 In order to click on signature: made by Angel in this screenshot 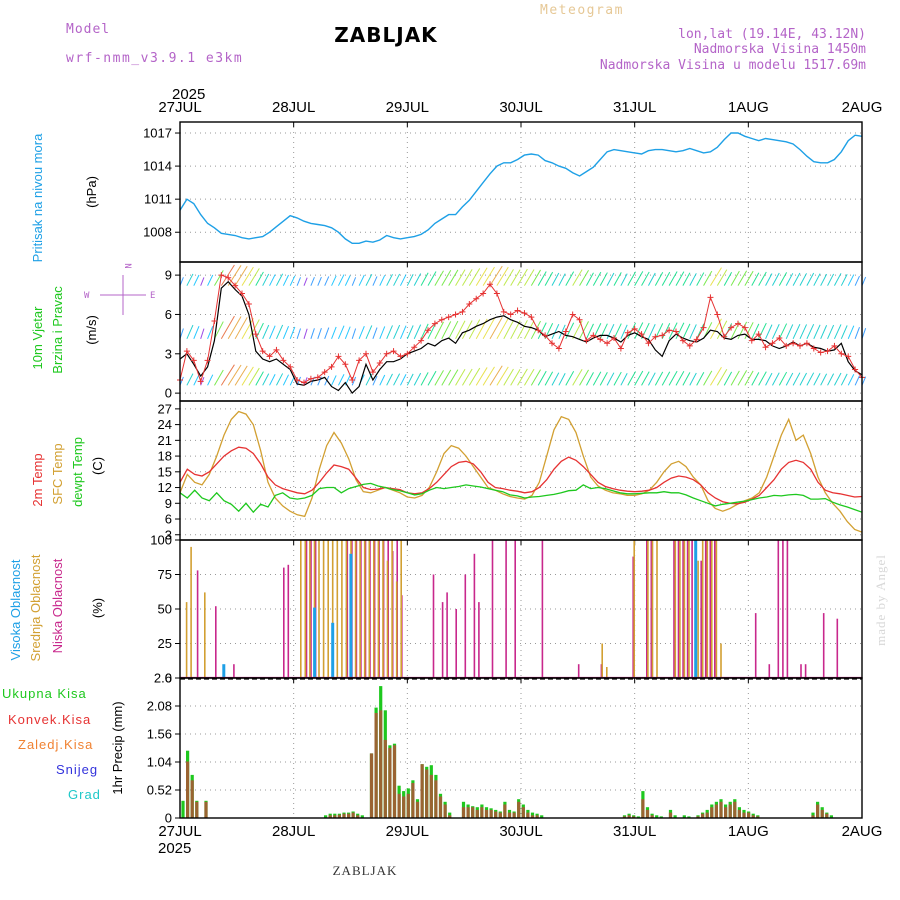, I will do `click(880, 600)`.